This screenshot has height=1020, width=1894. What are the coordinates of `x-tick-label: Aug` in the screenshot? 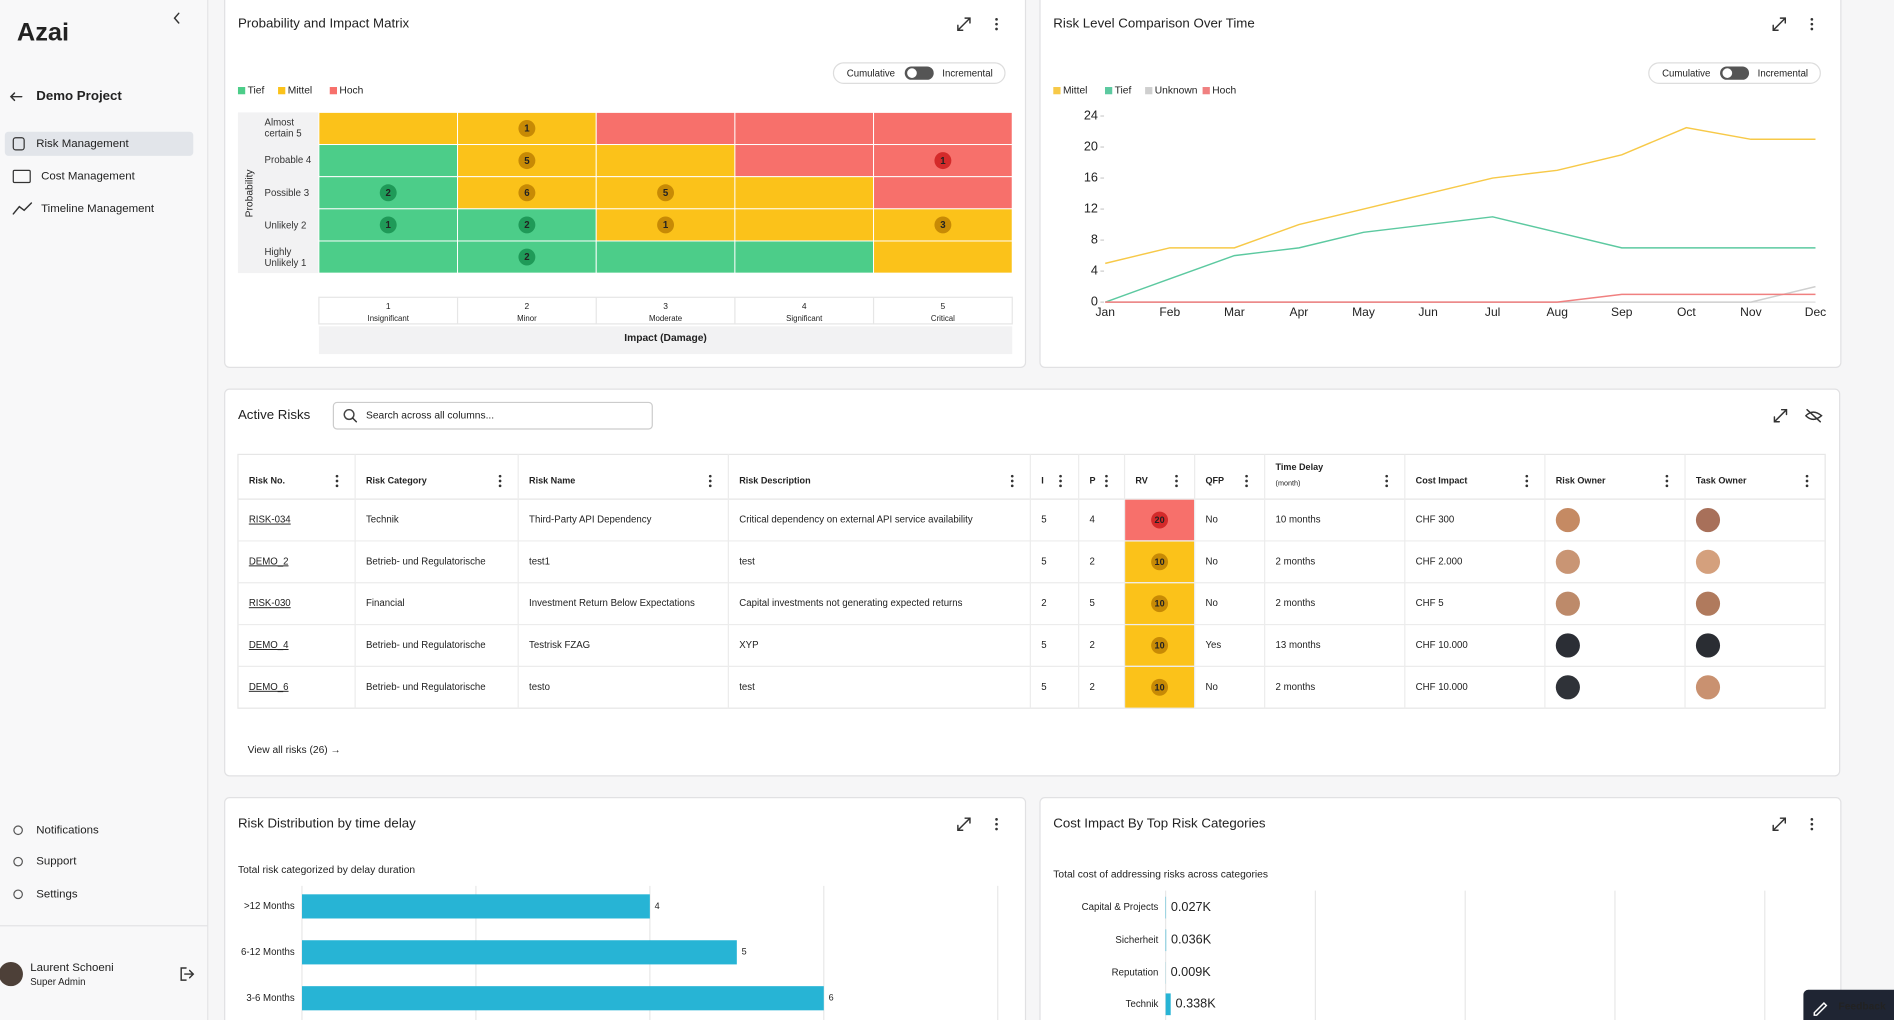 It's located at (1556, 312).